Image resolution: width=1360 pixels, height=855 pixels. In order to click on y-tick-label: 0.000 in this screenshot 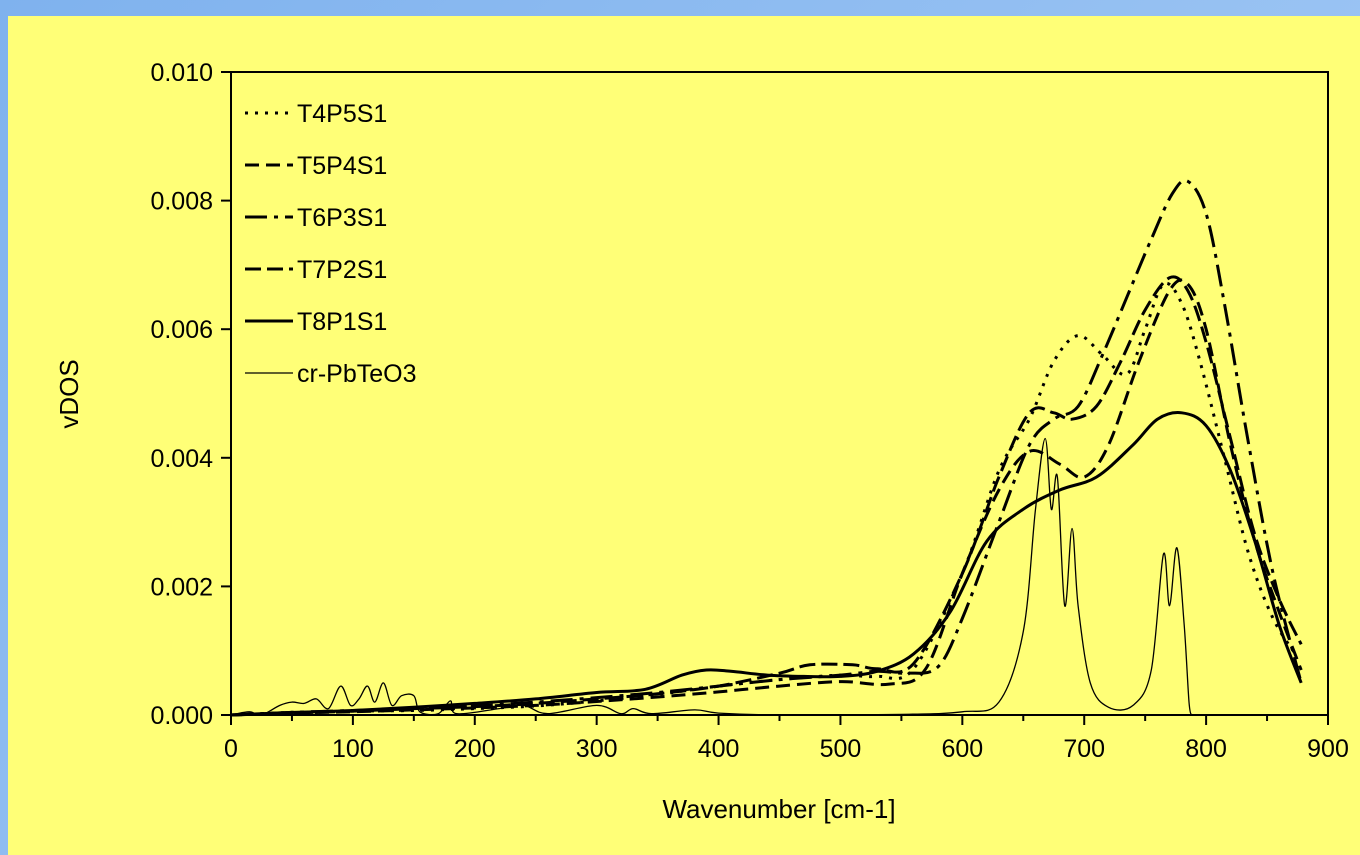, I will do `click(181, 716)`.